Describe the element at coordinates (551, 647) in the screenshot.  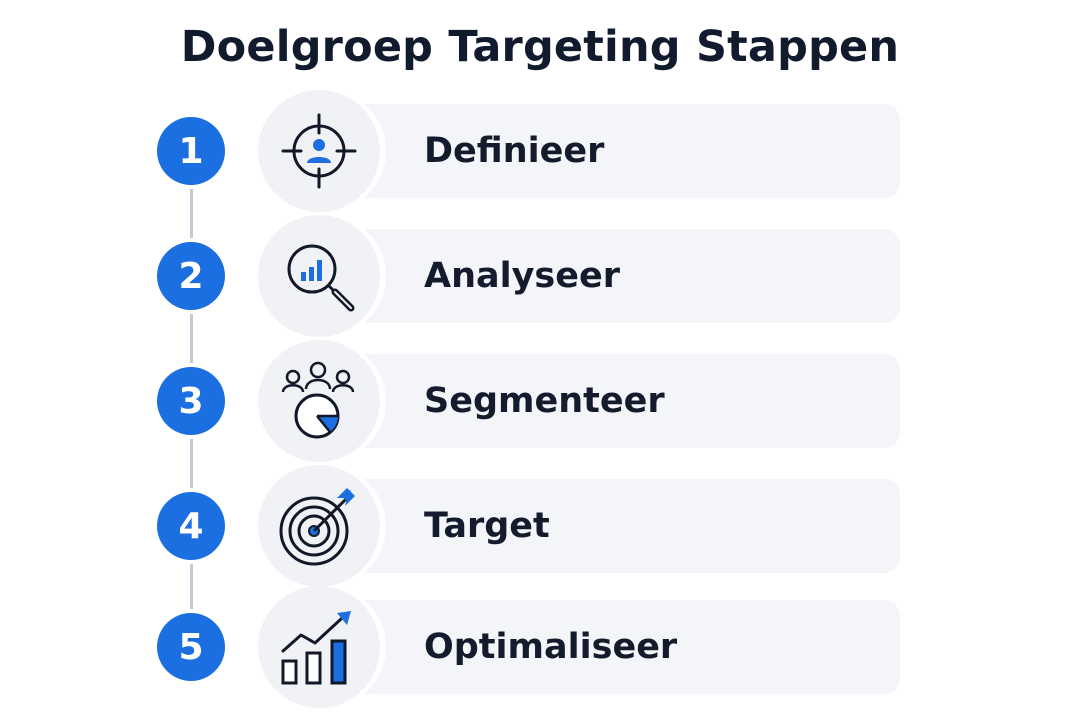
I see `step-label: Optimaliseer` at that location.